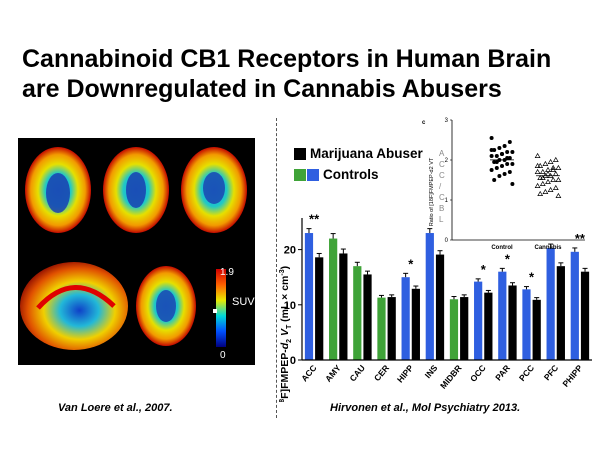 This screenshot has height=463, width=600. I want to click on error-bar-controls-amy, so click(333, 236).